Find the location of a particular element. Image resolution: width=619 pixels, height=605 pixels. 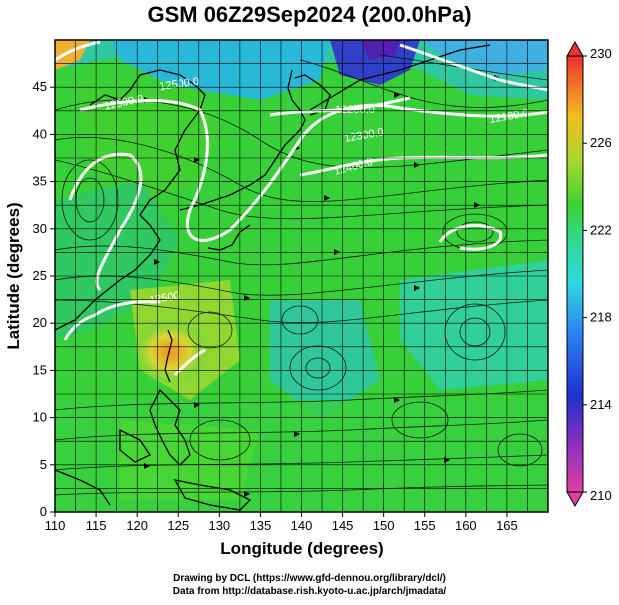

y-tick-label: 15 is located at coordinates (40, 369).